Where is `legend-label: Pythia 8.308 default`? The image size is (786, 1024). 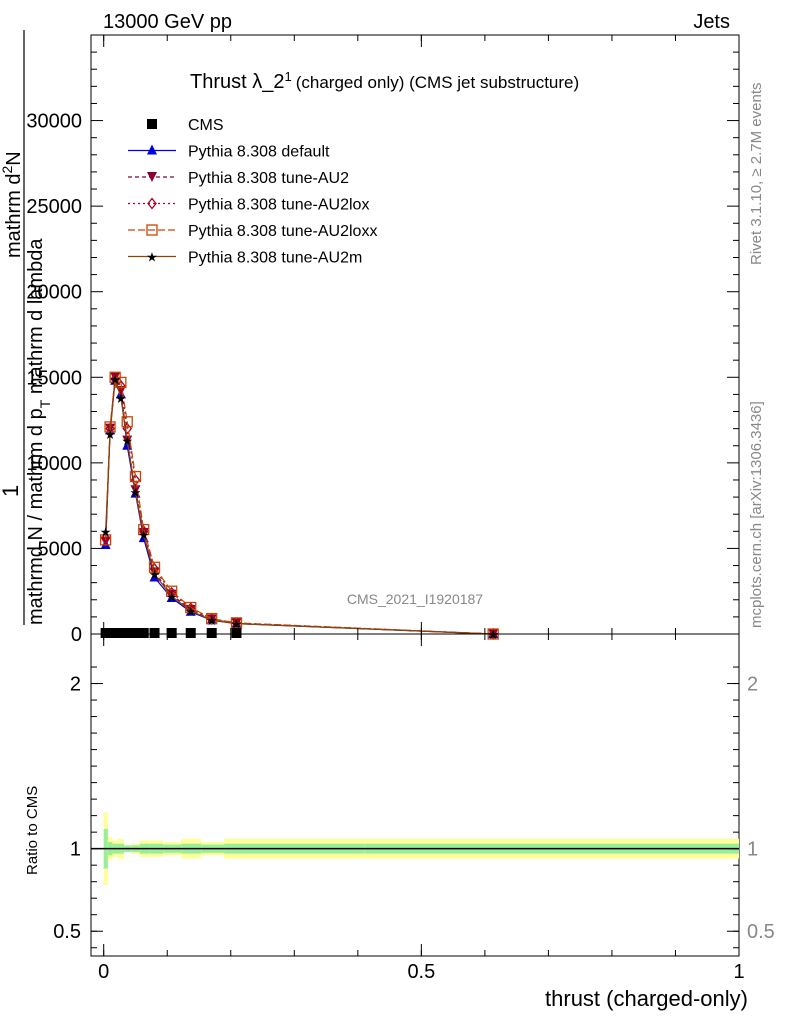 legend-label: Pythia 8.308 default is located at coordinates (259, 152).